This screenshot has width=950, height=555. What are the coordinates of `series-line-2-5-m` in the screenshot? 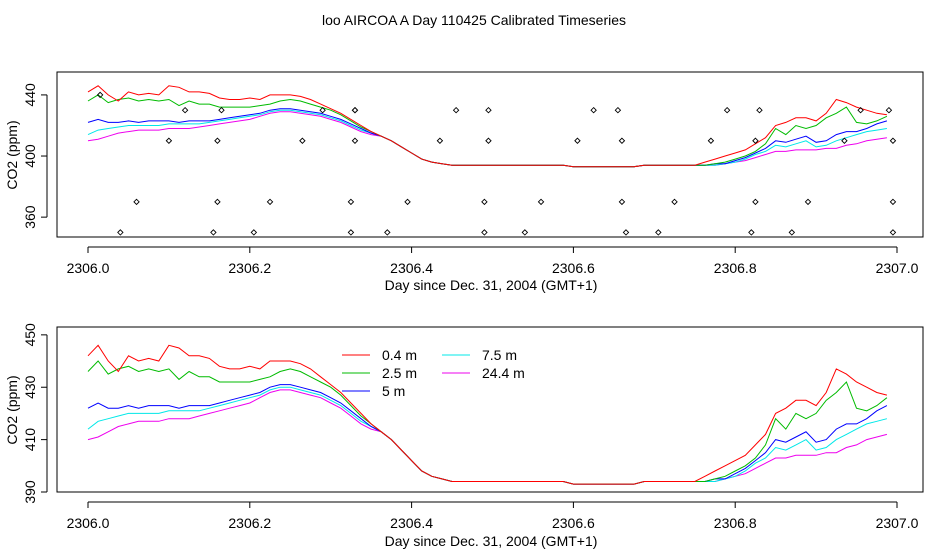 It's located at (487, 131).